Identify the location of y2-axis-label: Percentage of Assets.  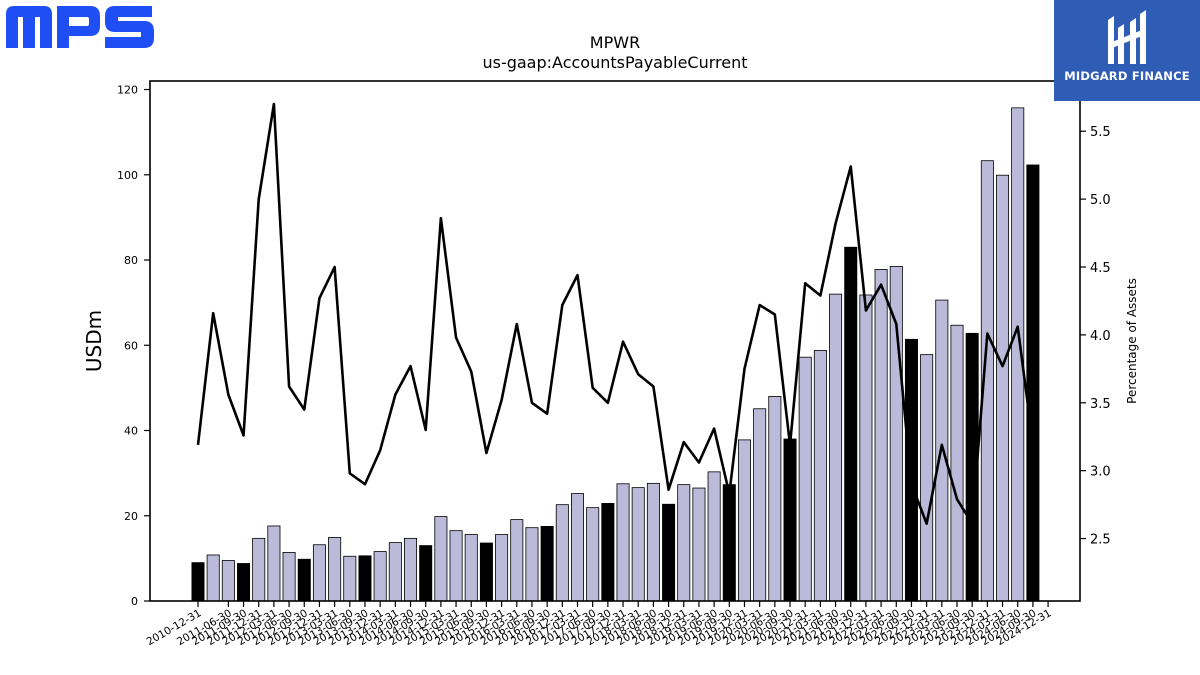
(1132, 341).